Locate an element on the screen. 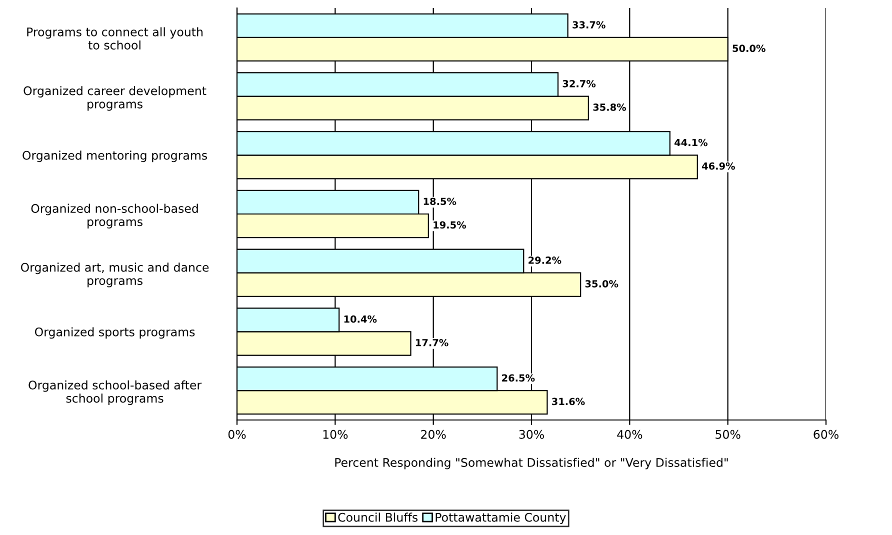 The height and width of the screenshot is (535, 892). y-tick-label: Organized mentoring programs is located at coordinates (115, 156).